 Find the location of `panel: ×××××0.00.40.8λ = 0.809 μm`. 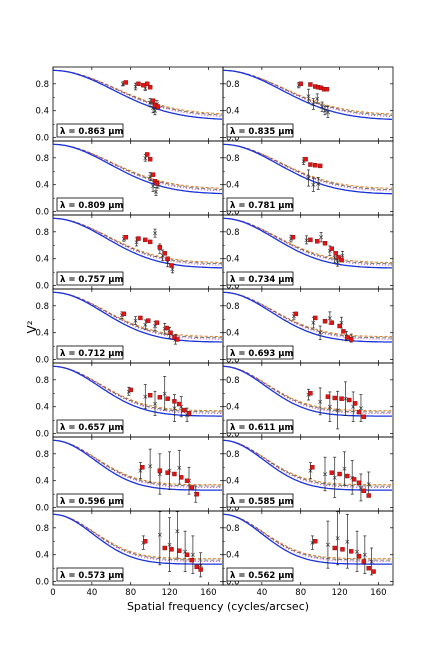

panel: ×××××0.00.40.8λ = 0.809 μm is located at coordinates (129, 179).